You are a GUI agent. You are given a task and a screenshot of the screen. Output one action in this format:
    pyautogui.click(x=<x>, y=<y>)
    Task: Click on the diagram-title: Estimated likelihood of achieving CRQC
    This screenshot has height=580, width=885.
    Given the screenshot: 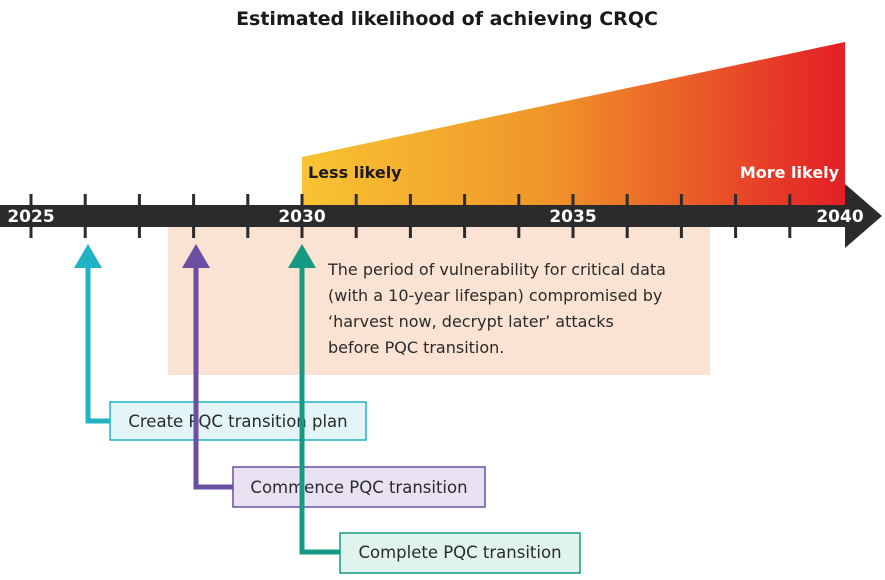 What is the action you would take?
    pyautogui.click(x=447, y=19)
    